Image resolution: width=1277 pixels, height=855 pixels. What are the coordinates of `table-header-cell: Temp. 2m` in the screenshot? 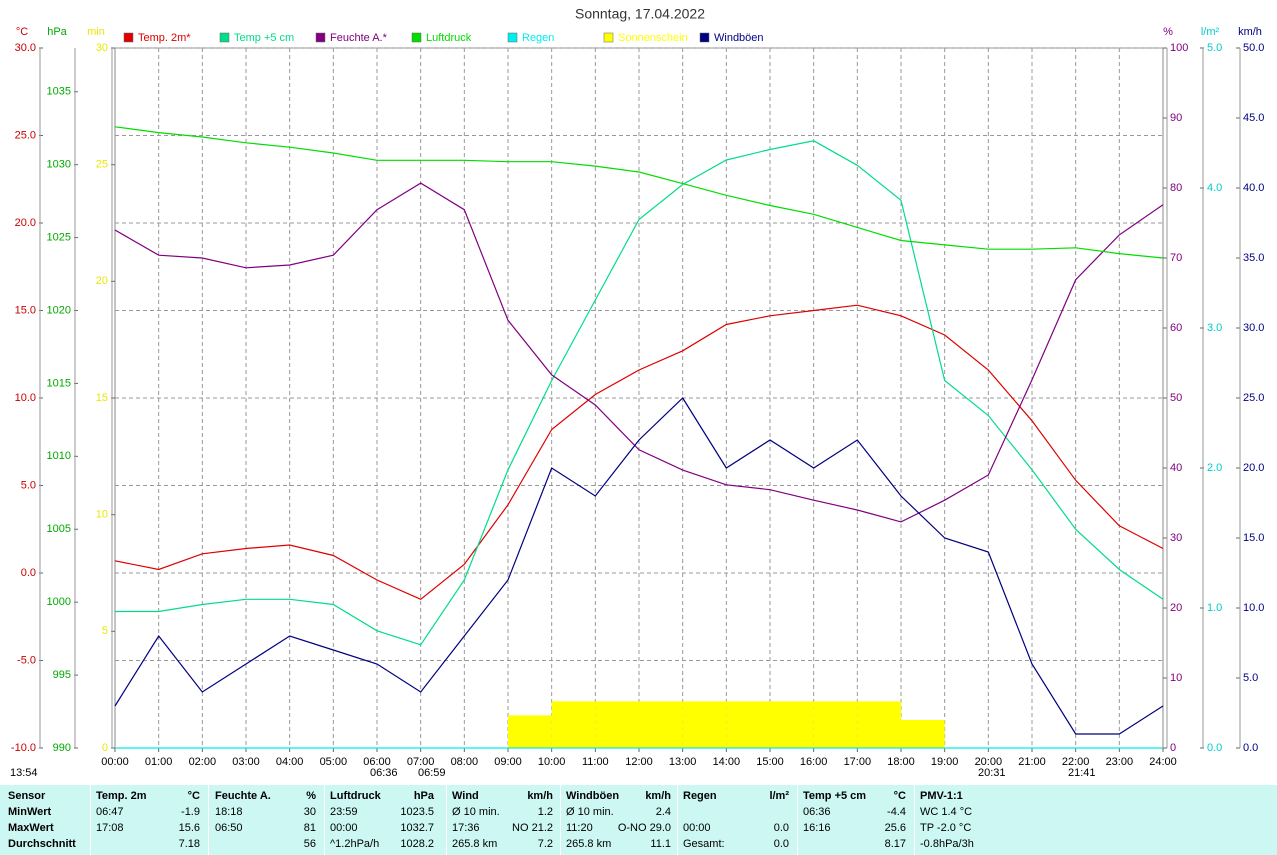 It's located at (121, 796).